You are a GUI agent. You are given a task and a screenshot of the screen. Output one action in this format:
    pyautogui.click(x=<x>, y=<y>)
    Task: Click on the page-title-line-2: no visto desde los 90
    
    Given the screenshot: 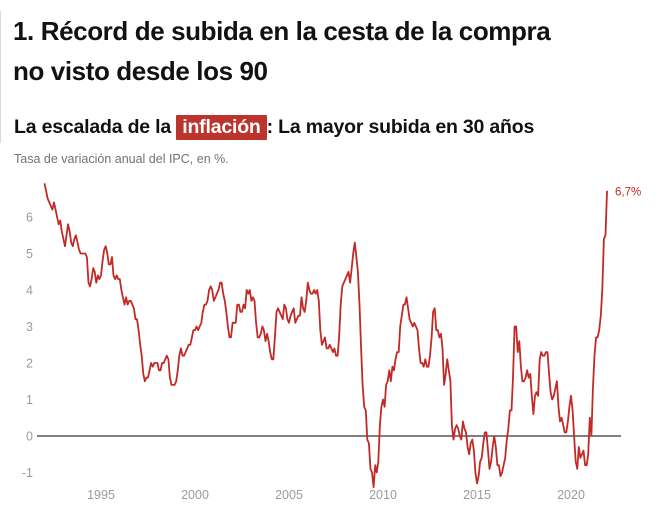 What is the action you would take?
    pyautogui.click(x=140, y=71)
    